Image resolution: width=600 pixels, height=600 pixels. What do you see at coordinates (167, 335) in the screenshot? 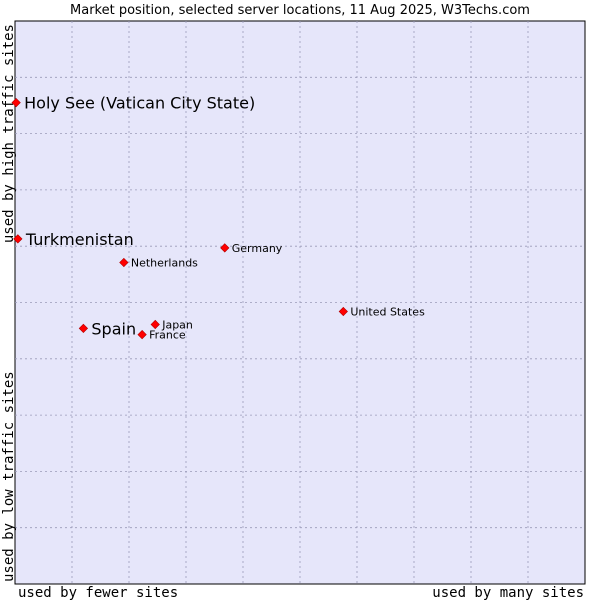
I see `data-label-france: France` at bounding box center [167, 335].